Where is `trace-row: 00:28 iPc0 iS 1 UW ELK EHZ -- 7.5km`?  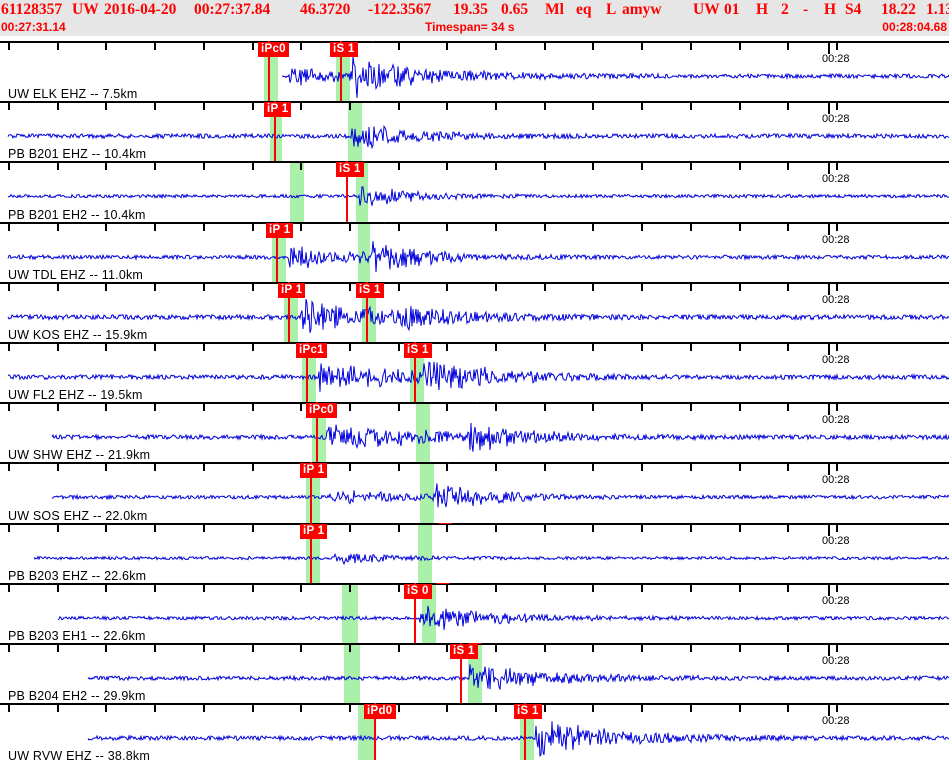 trace-row: 00:28 iPc0 iS 1 UW ELK EHZ -- 7.5km is located at coordinates (474, 73).